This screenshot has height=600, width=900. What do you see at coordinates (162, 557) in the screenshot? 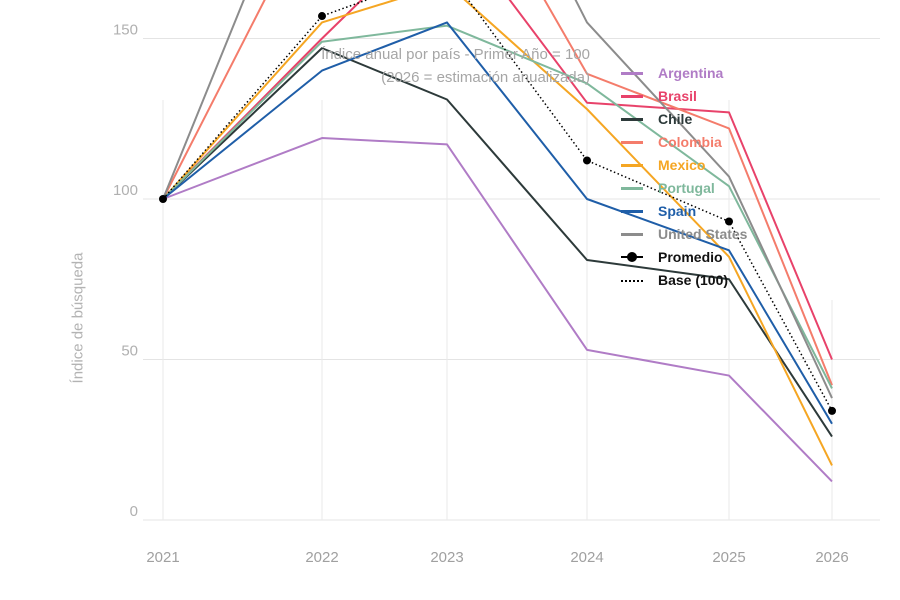
I see `x-tick-label: 2021` at bounding box center [162, 557].